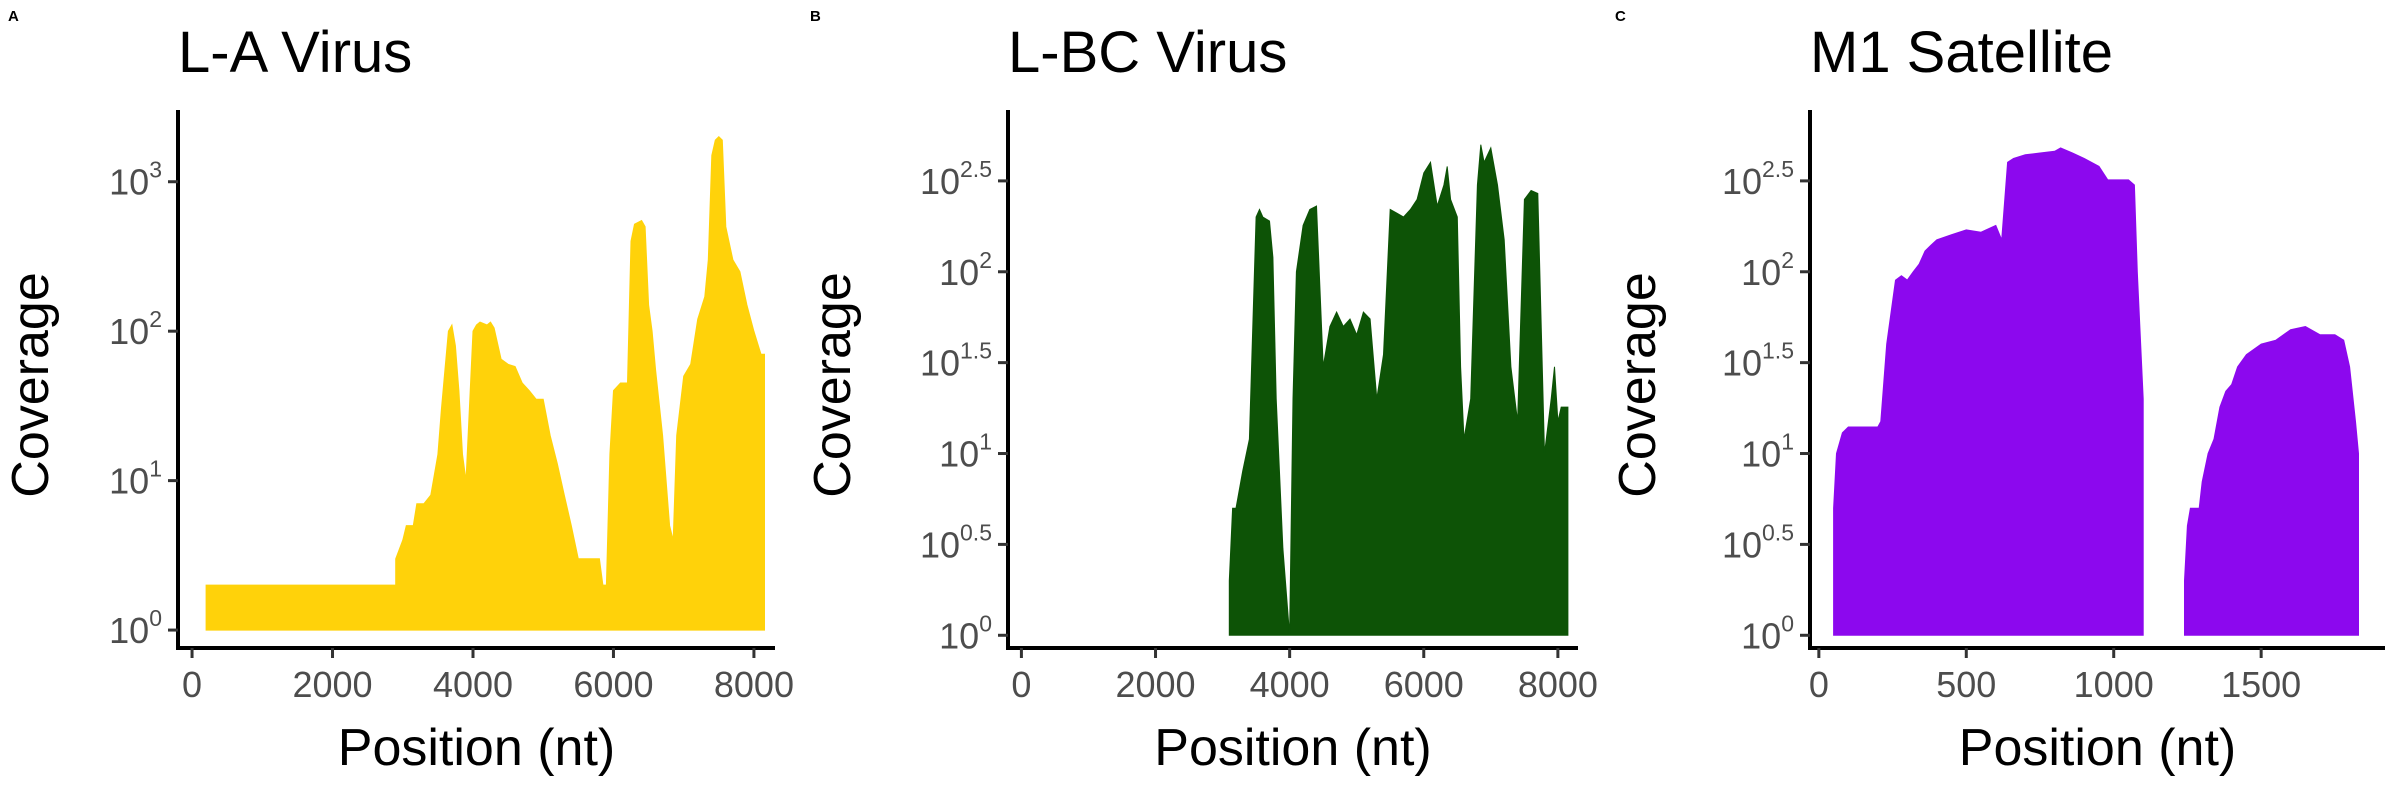  What do you see at coordinates (2261, 684) in the screenshot?
I see `x-tick-label: 1500` at bounding box center [2261, 684].